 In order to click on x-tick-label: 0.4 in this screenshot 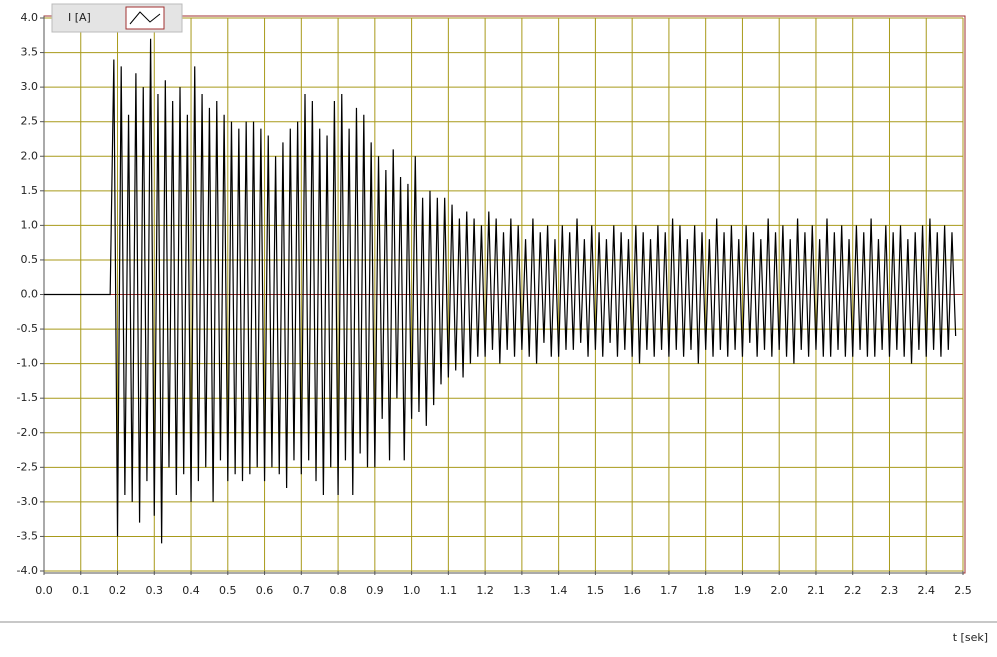, I will do `click(191, 590)`.